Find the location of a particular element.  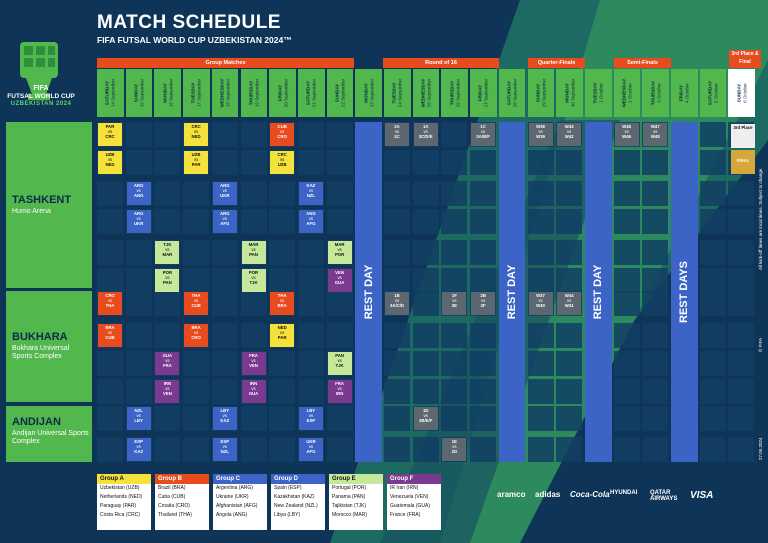

day-date: 18 September is located at coordinates (228, 93).